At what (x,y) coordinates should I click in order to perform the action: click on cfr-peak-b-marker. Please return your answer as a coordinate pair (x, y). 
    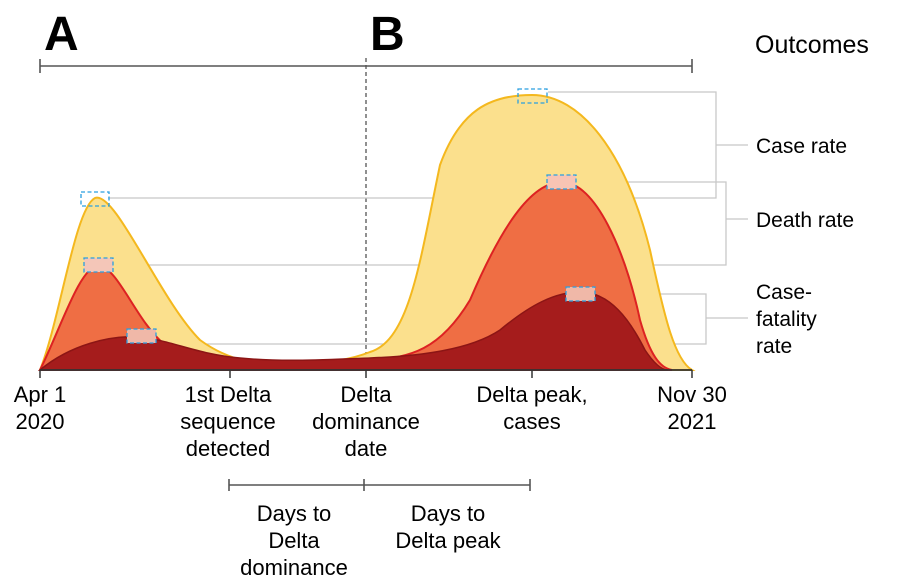
    Looking at the image, I should click on (580, 294).